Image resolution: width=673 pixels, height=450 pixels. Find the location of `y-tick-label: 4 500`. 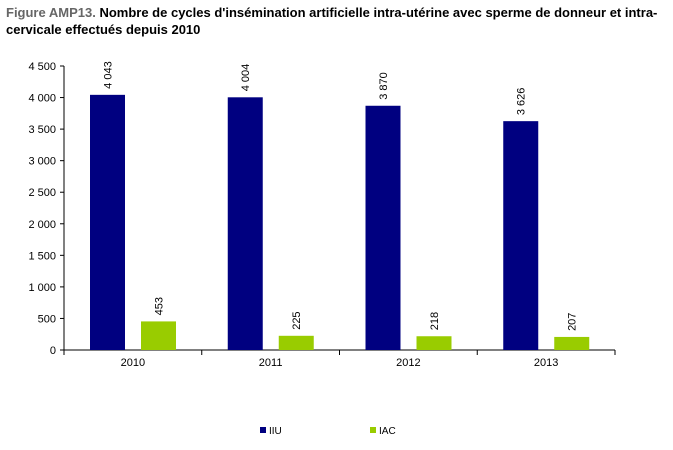

y-tick-label: 4 500 is located at coordinates (42, 67).